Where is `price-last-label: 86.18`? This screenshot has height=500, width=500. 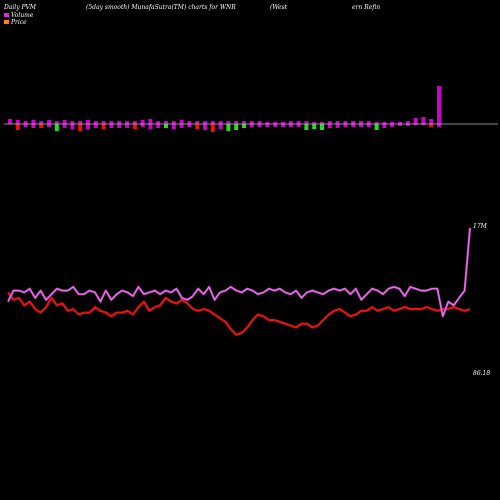 price-last-label: 86.18 is located at coordinates (481, 373).